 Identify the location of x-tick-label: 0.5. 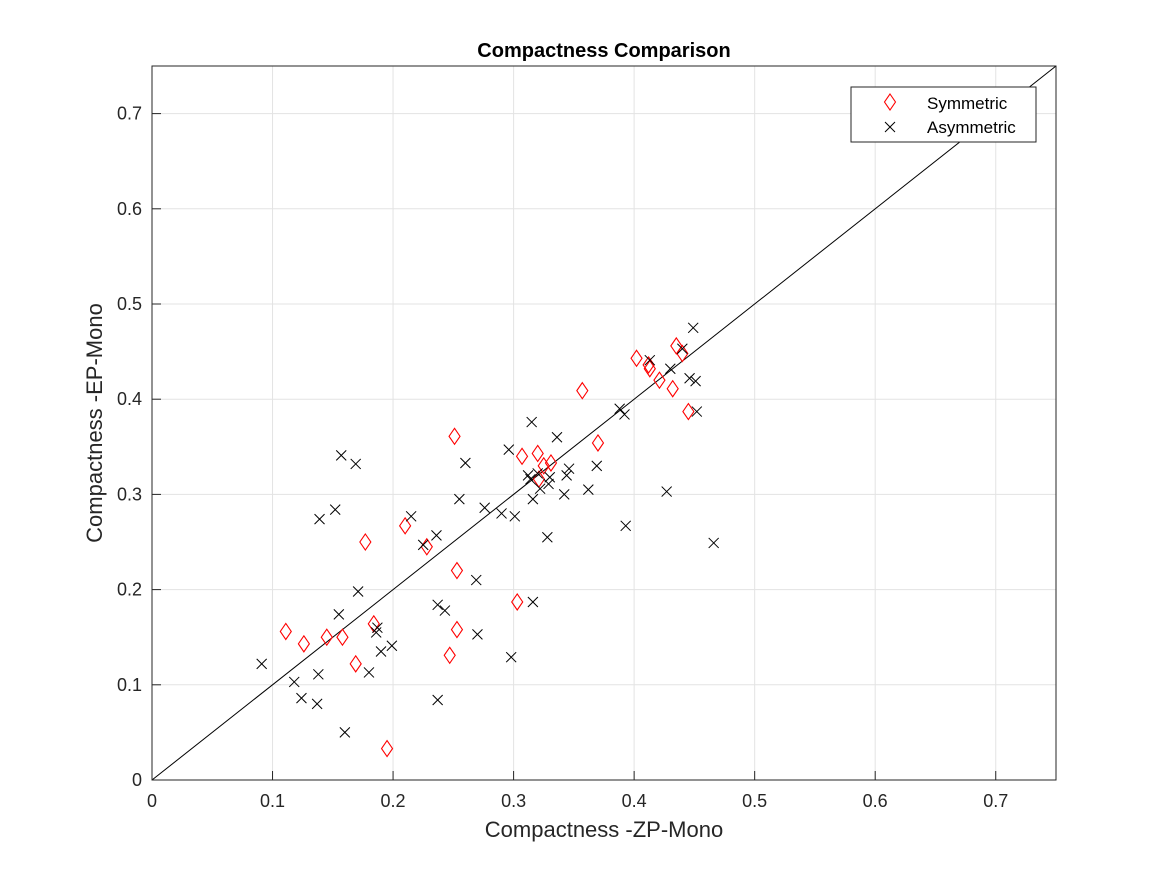
(754, 801).